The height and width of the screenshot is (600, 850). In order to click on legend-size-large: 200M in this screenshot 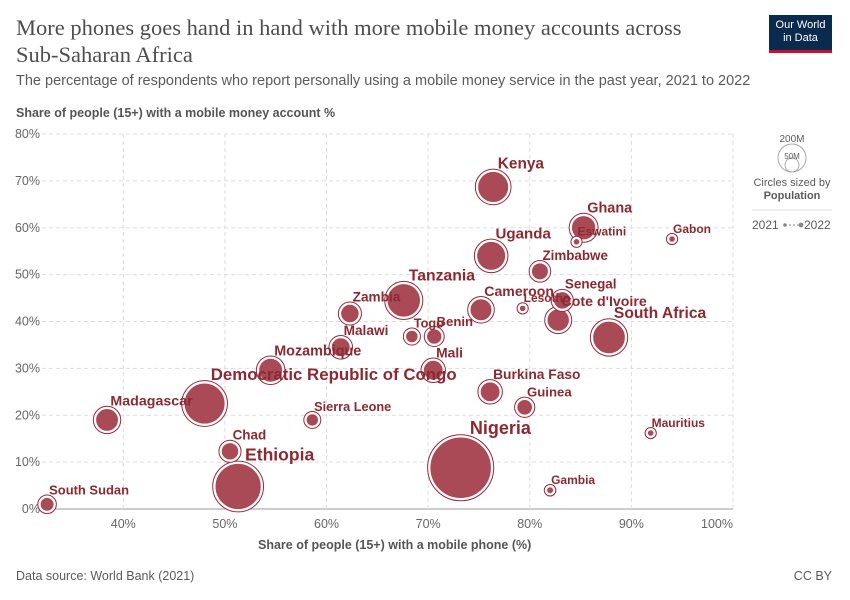, I will do `click(791, 139)`.